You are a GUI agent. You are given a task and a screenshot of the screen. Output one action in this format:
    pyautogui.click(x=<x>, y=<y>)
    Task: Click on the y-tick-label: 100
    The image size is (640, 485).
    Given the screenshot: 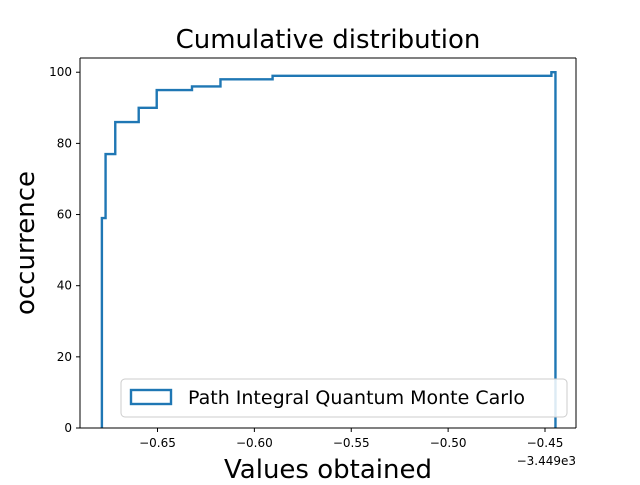 What is the action you would take?
    pyautogui.click(x=60, y=72)
    